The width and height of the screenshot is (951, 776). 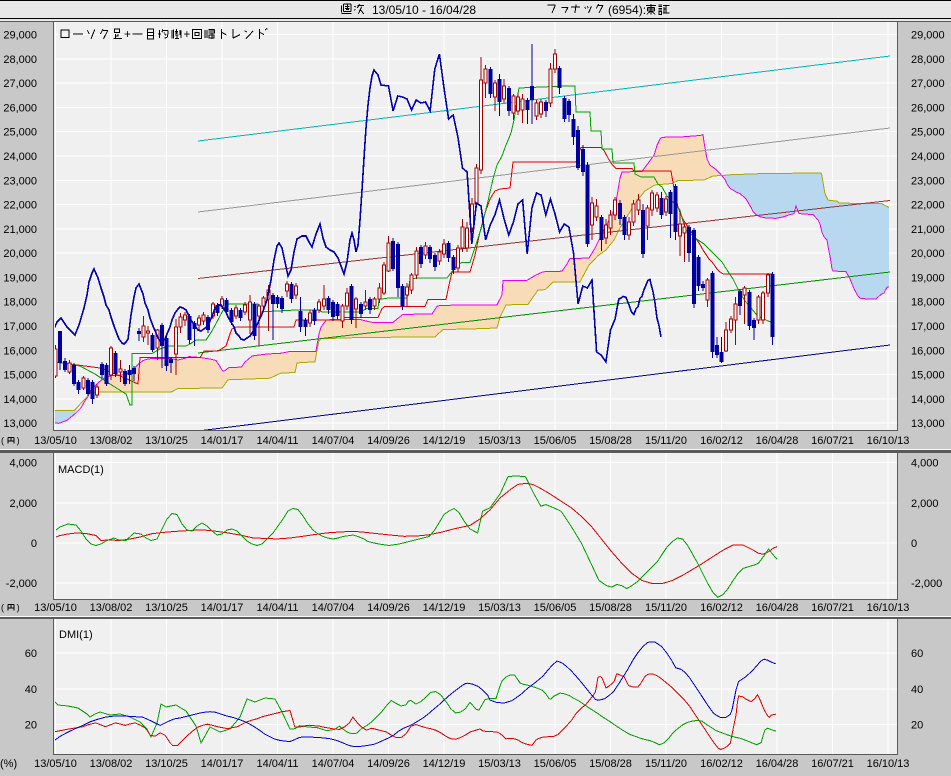 What do you see at coordinates (81, 470) in the screenshot?
I see `svg-text: MACD(1)` at bounding box center [81, 470].